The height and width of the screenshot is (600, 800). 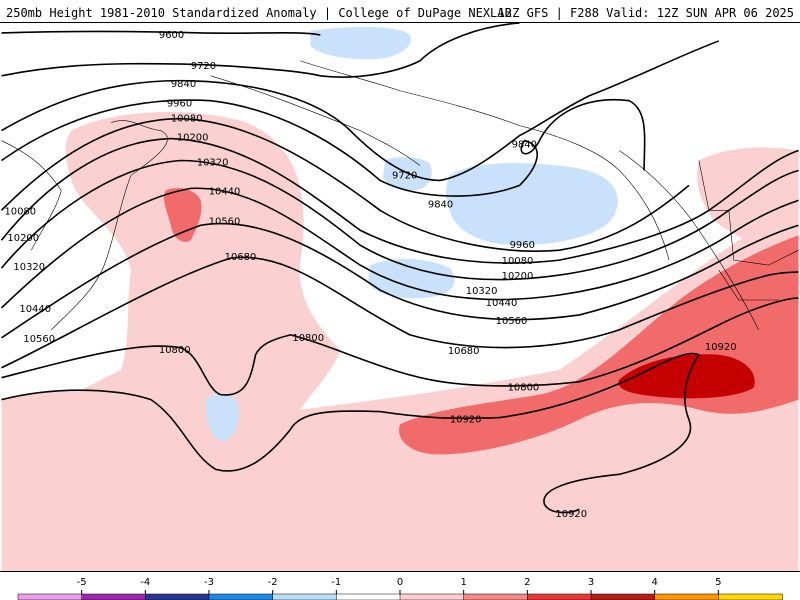 What do you see at coordinates (532, 204) in the screenshot?
I see `negative-anomaly-gulf` at bounding box center [532, 204].